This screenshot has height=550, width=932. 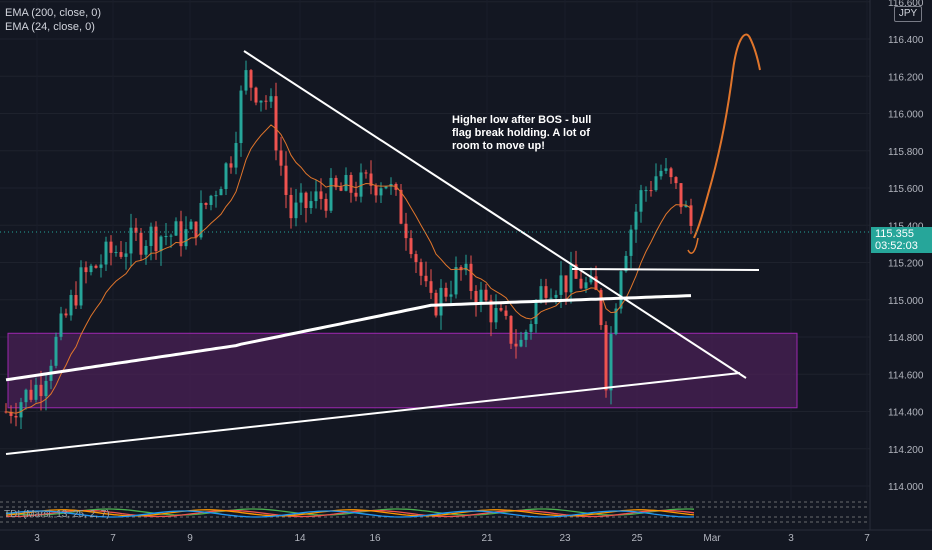 What do you see at coordinates (906, 189) in the screenshot?
I see `price-tick-label: 115.600` at bounding box center [906, 189].